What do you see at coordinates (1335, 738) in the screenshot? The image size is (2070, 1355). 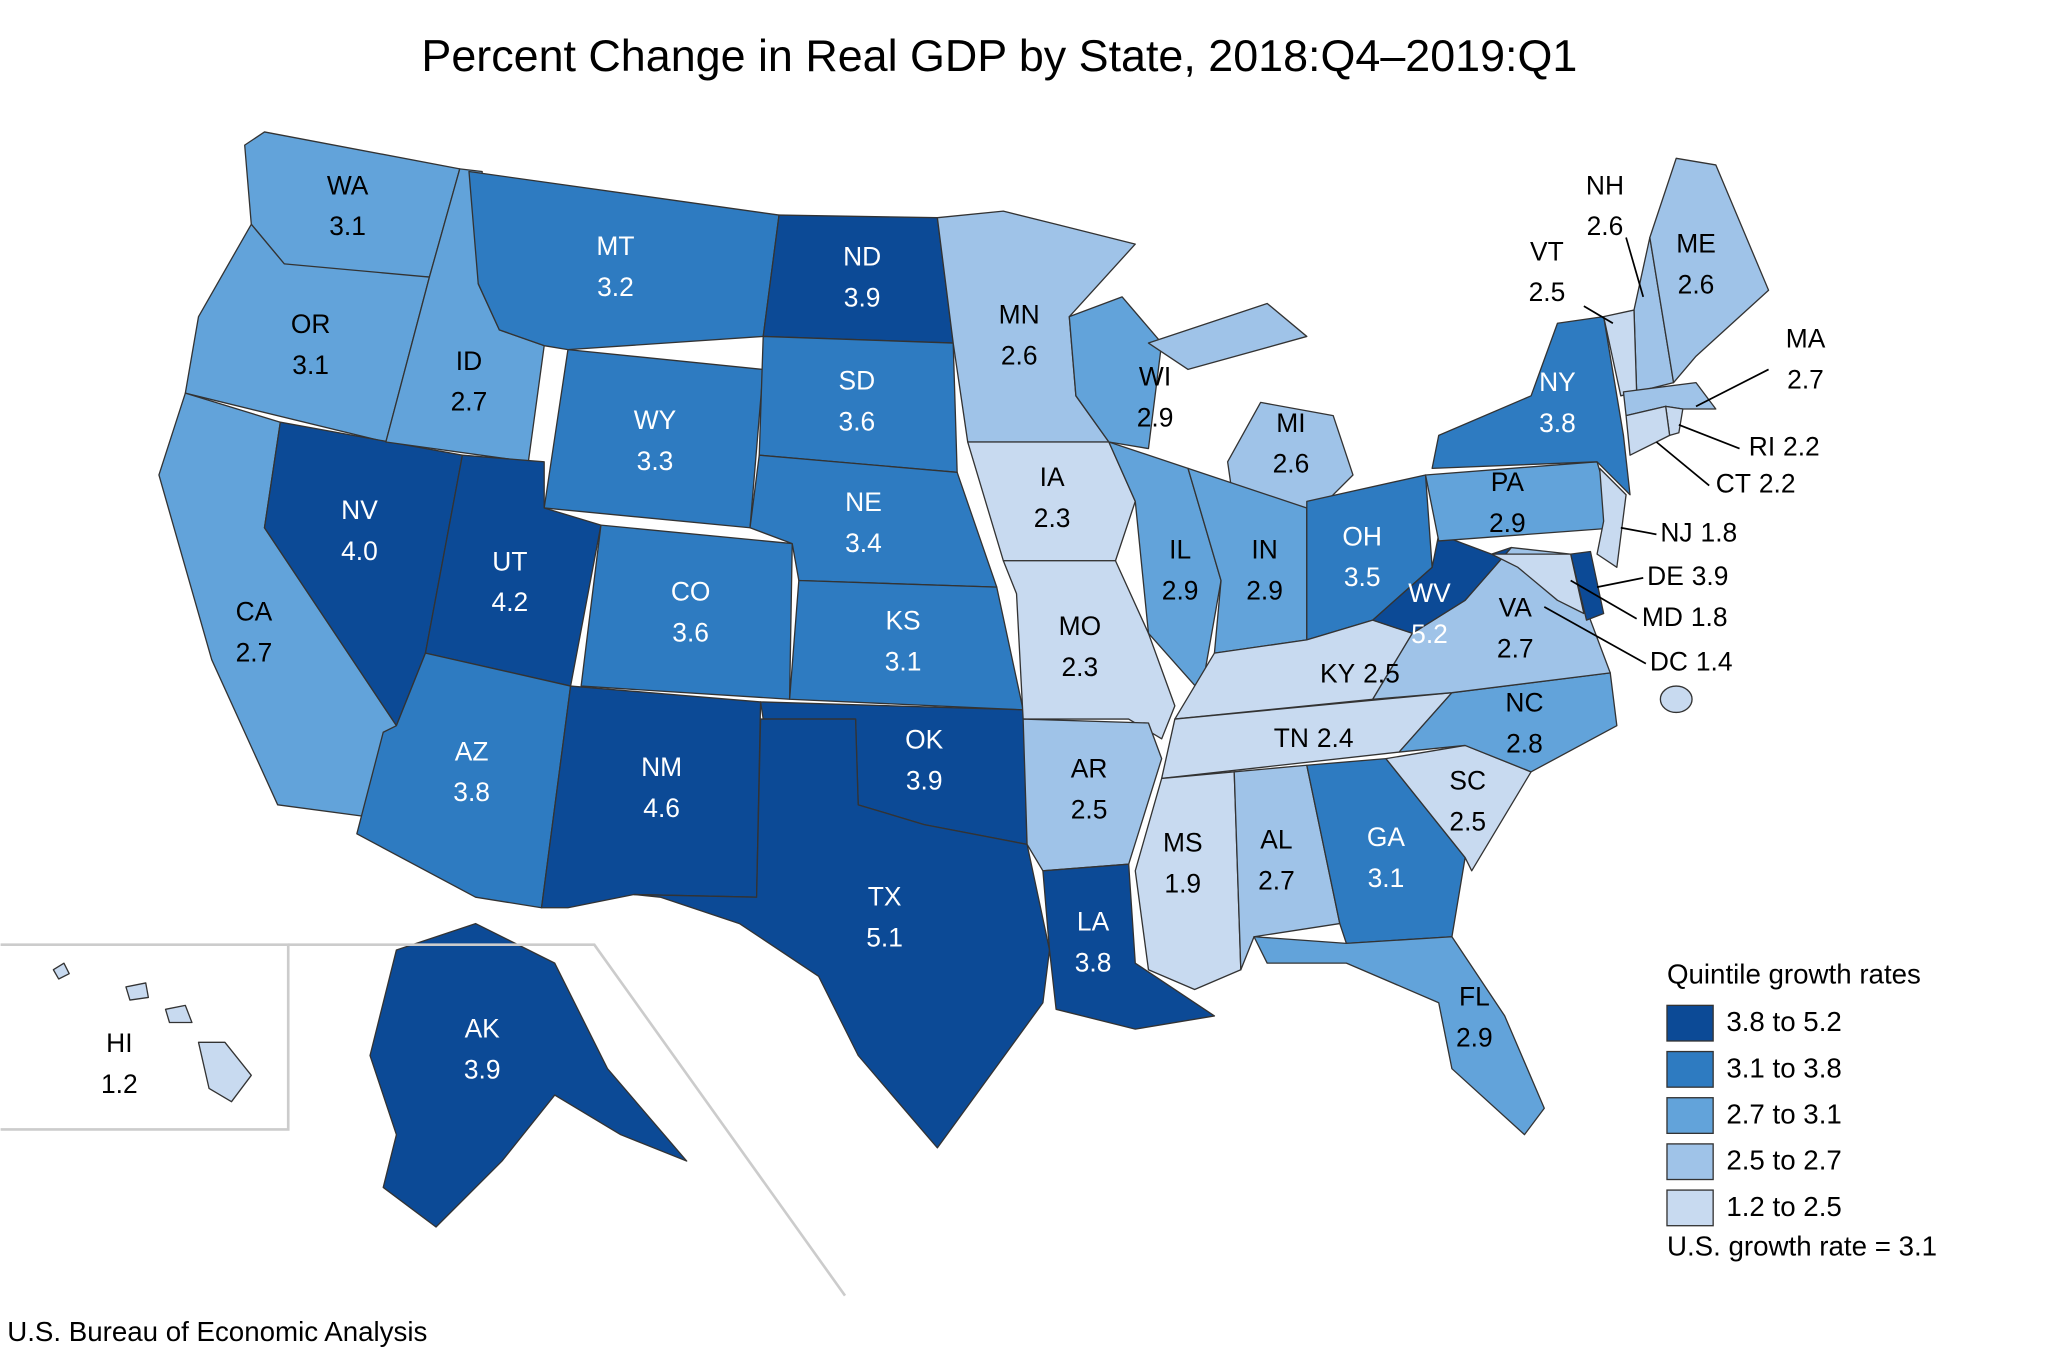 I see `state-value: 2.4` at bounding box center [1335, 738].